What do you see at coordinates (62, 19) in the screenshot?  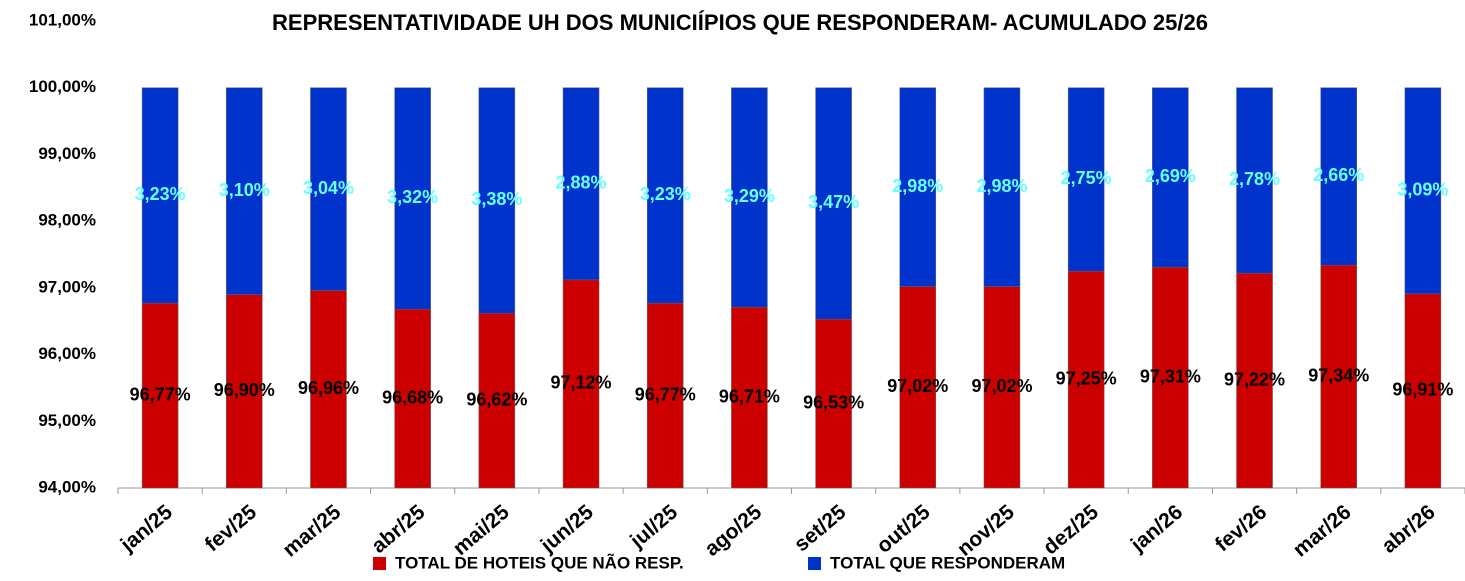 I see `y-tick-label: 101,00%` at bounding box center [62, 19].